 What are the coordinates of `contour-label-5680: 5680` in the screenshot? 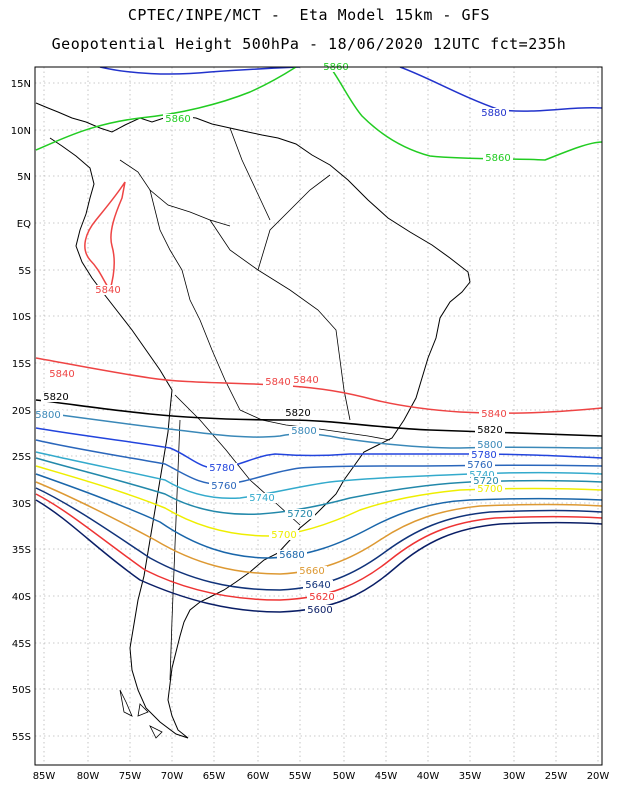 It's located at (291, 555).